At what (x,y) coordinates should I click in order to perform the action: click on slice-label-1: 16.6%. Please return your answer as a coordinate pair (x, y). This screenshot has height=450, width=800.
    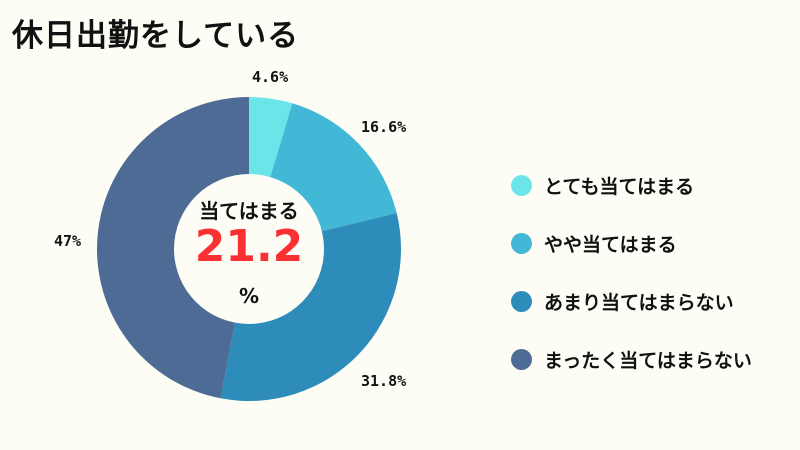
    Looking at the image, I should click on (384, 127).